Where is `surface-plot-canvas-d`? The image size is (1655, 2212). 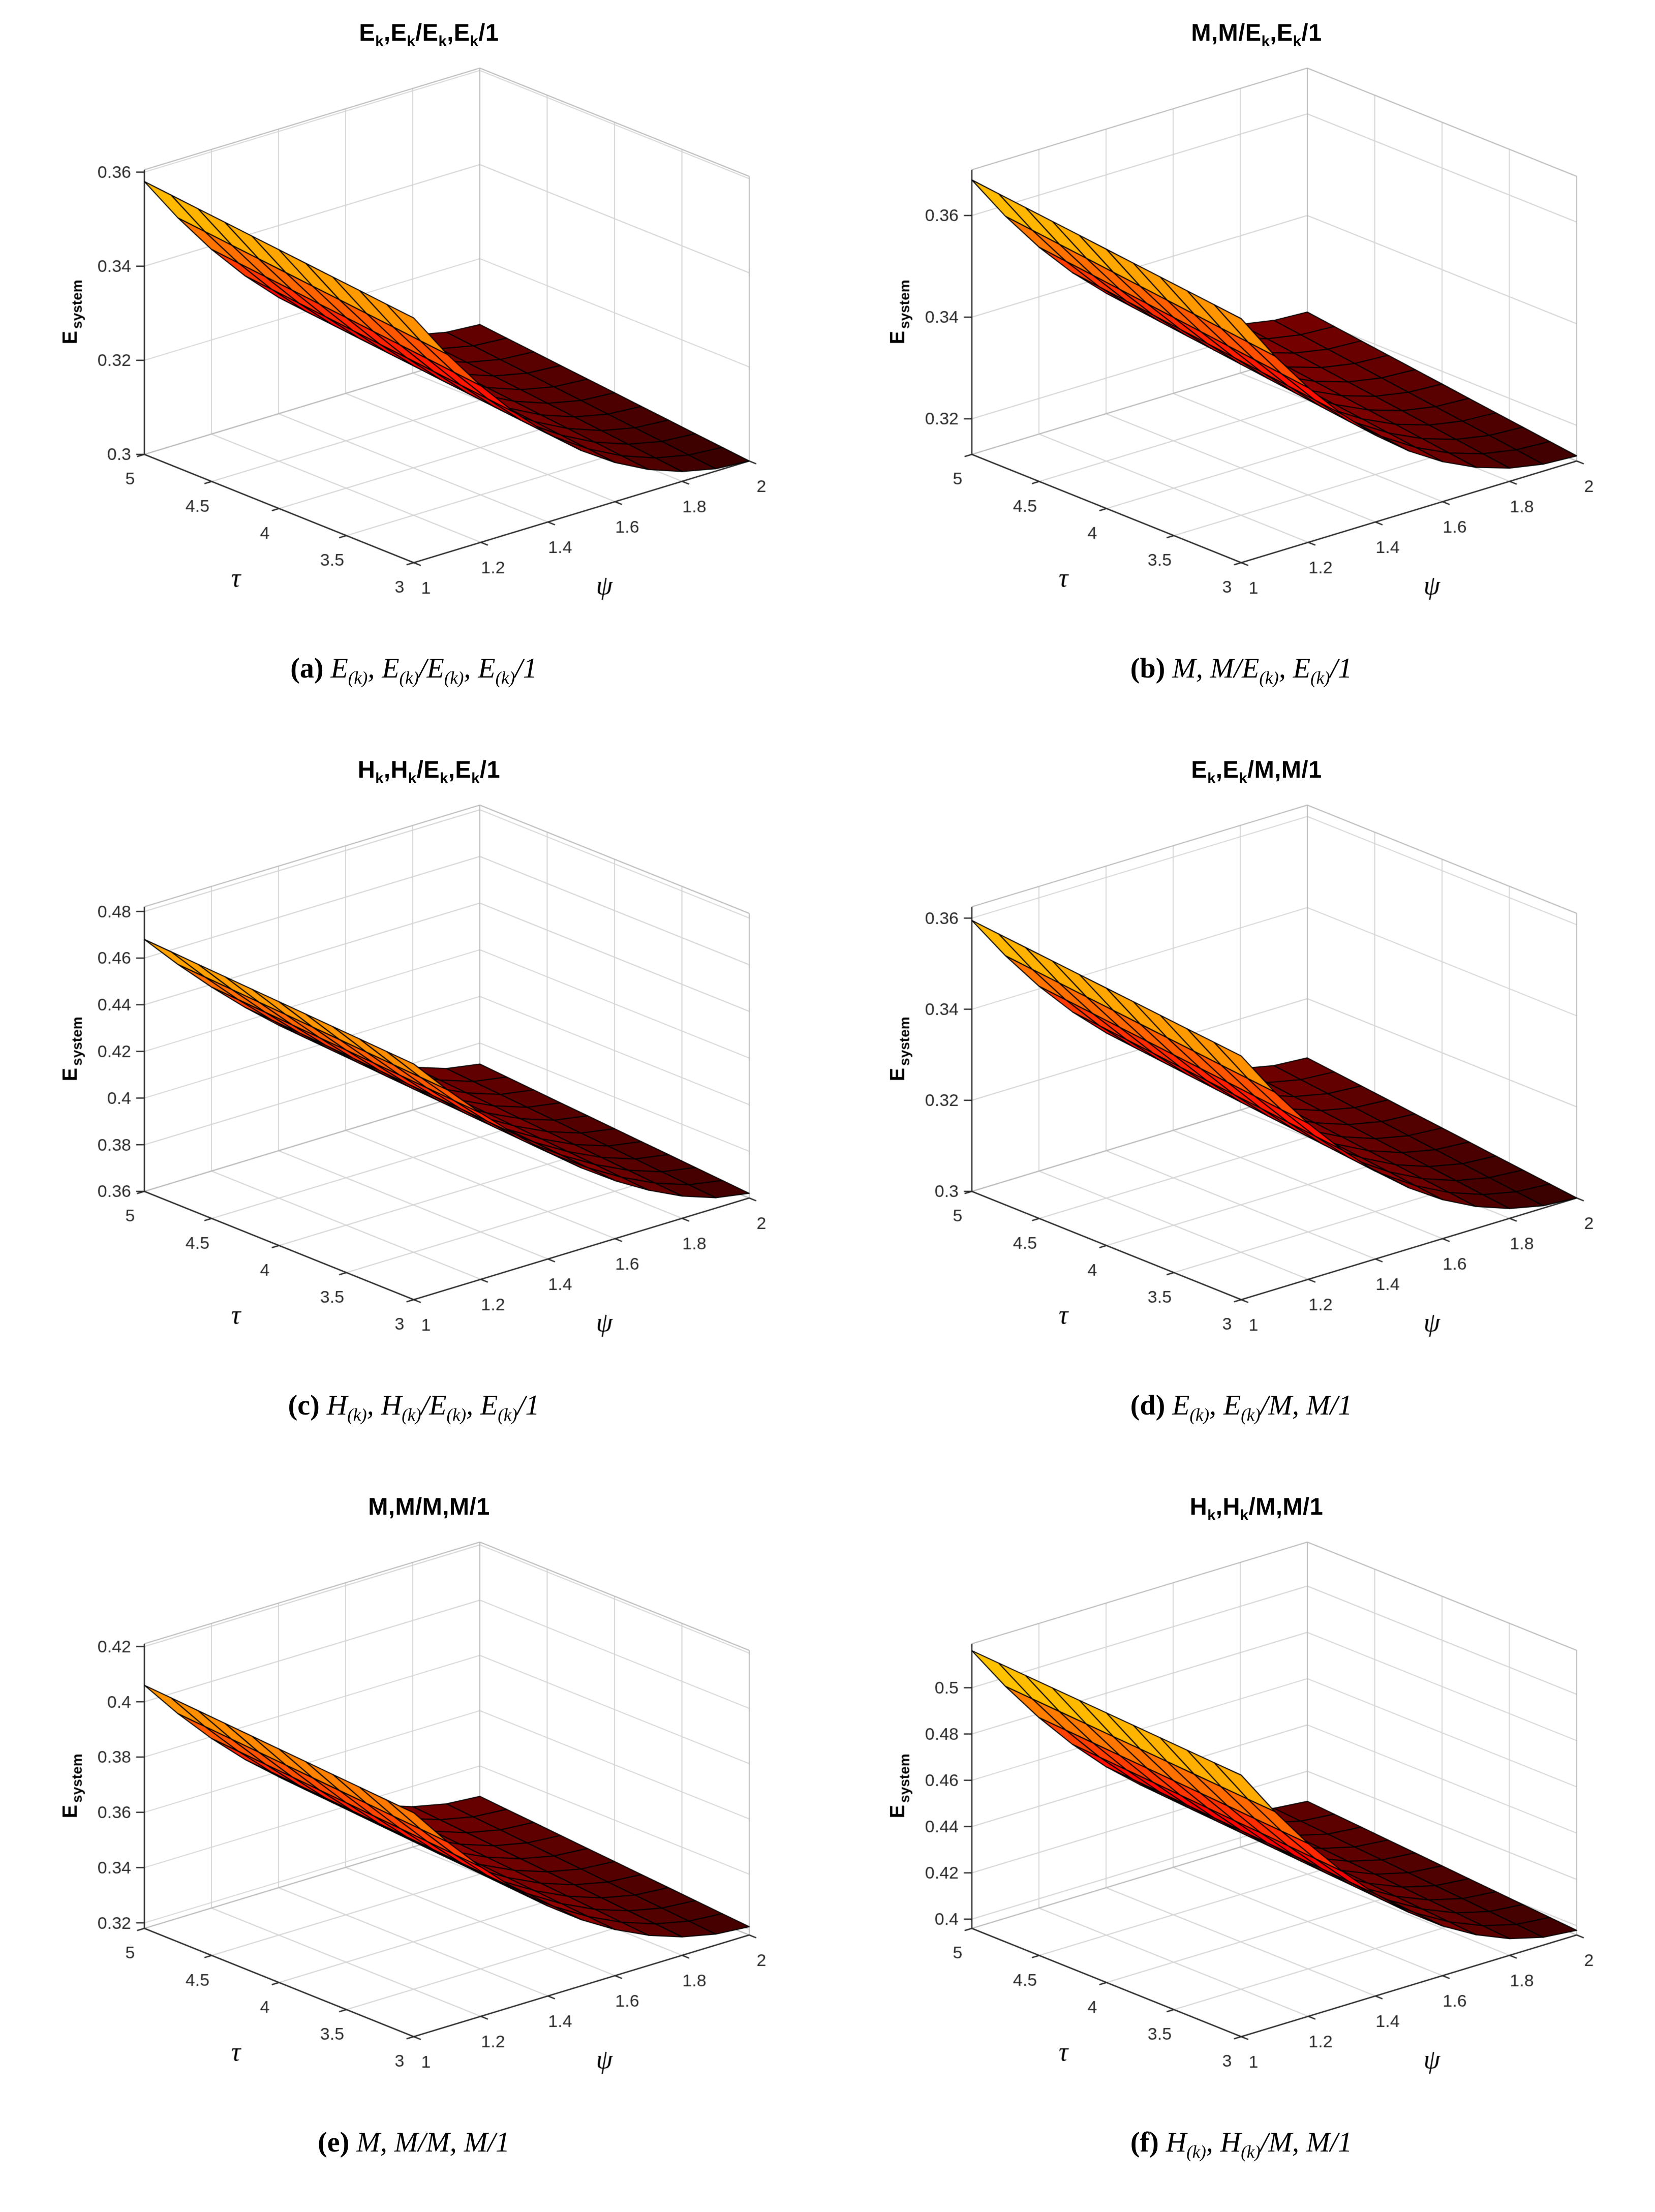
surface-plot-canvas-d is located at coordinates (1241, 1081).